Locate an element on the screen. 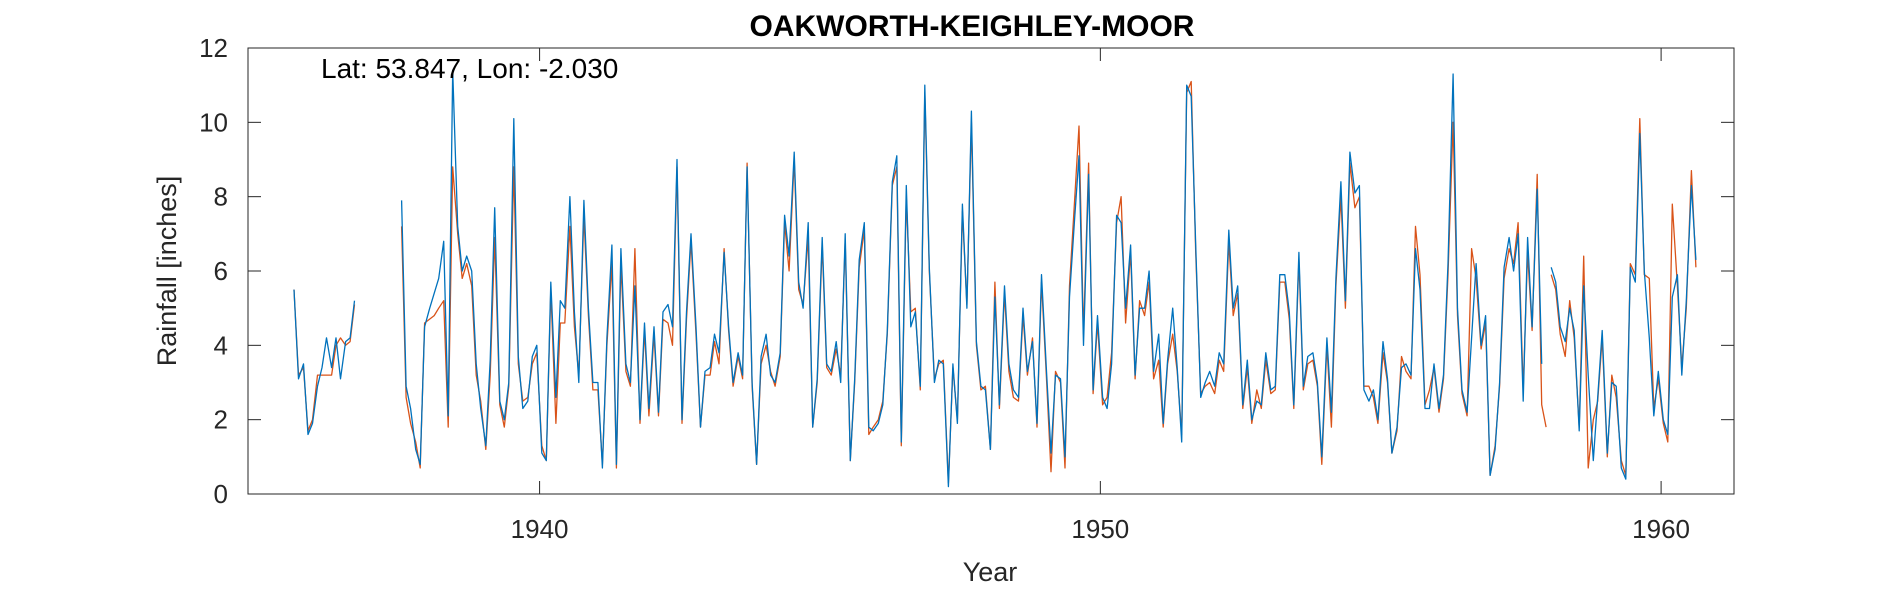 This screenshot has width=1890, height=591. y-tick-label: 6 is located at coordinates (221, 271).